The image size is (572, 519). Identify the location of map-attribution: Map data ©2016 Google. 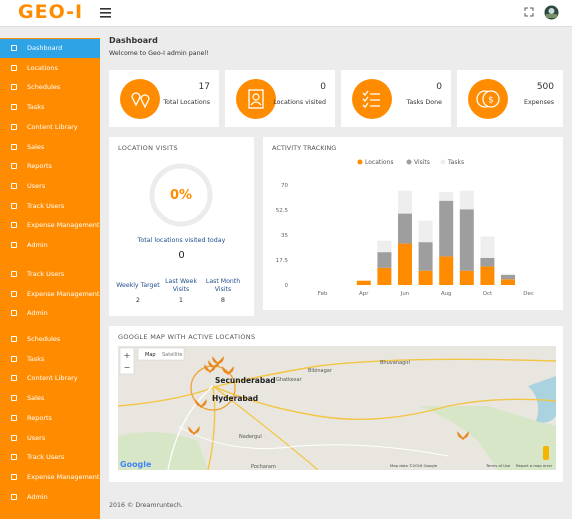
(414, 465).